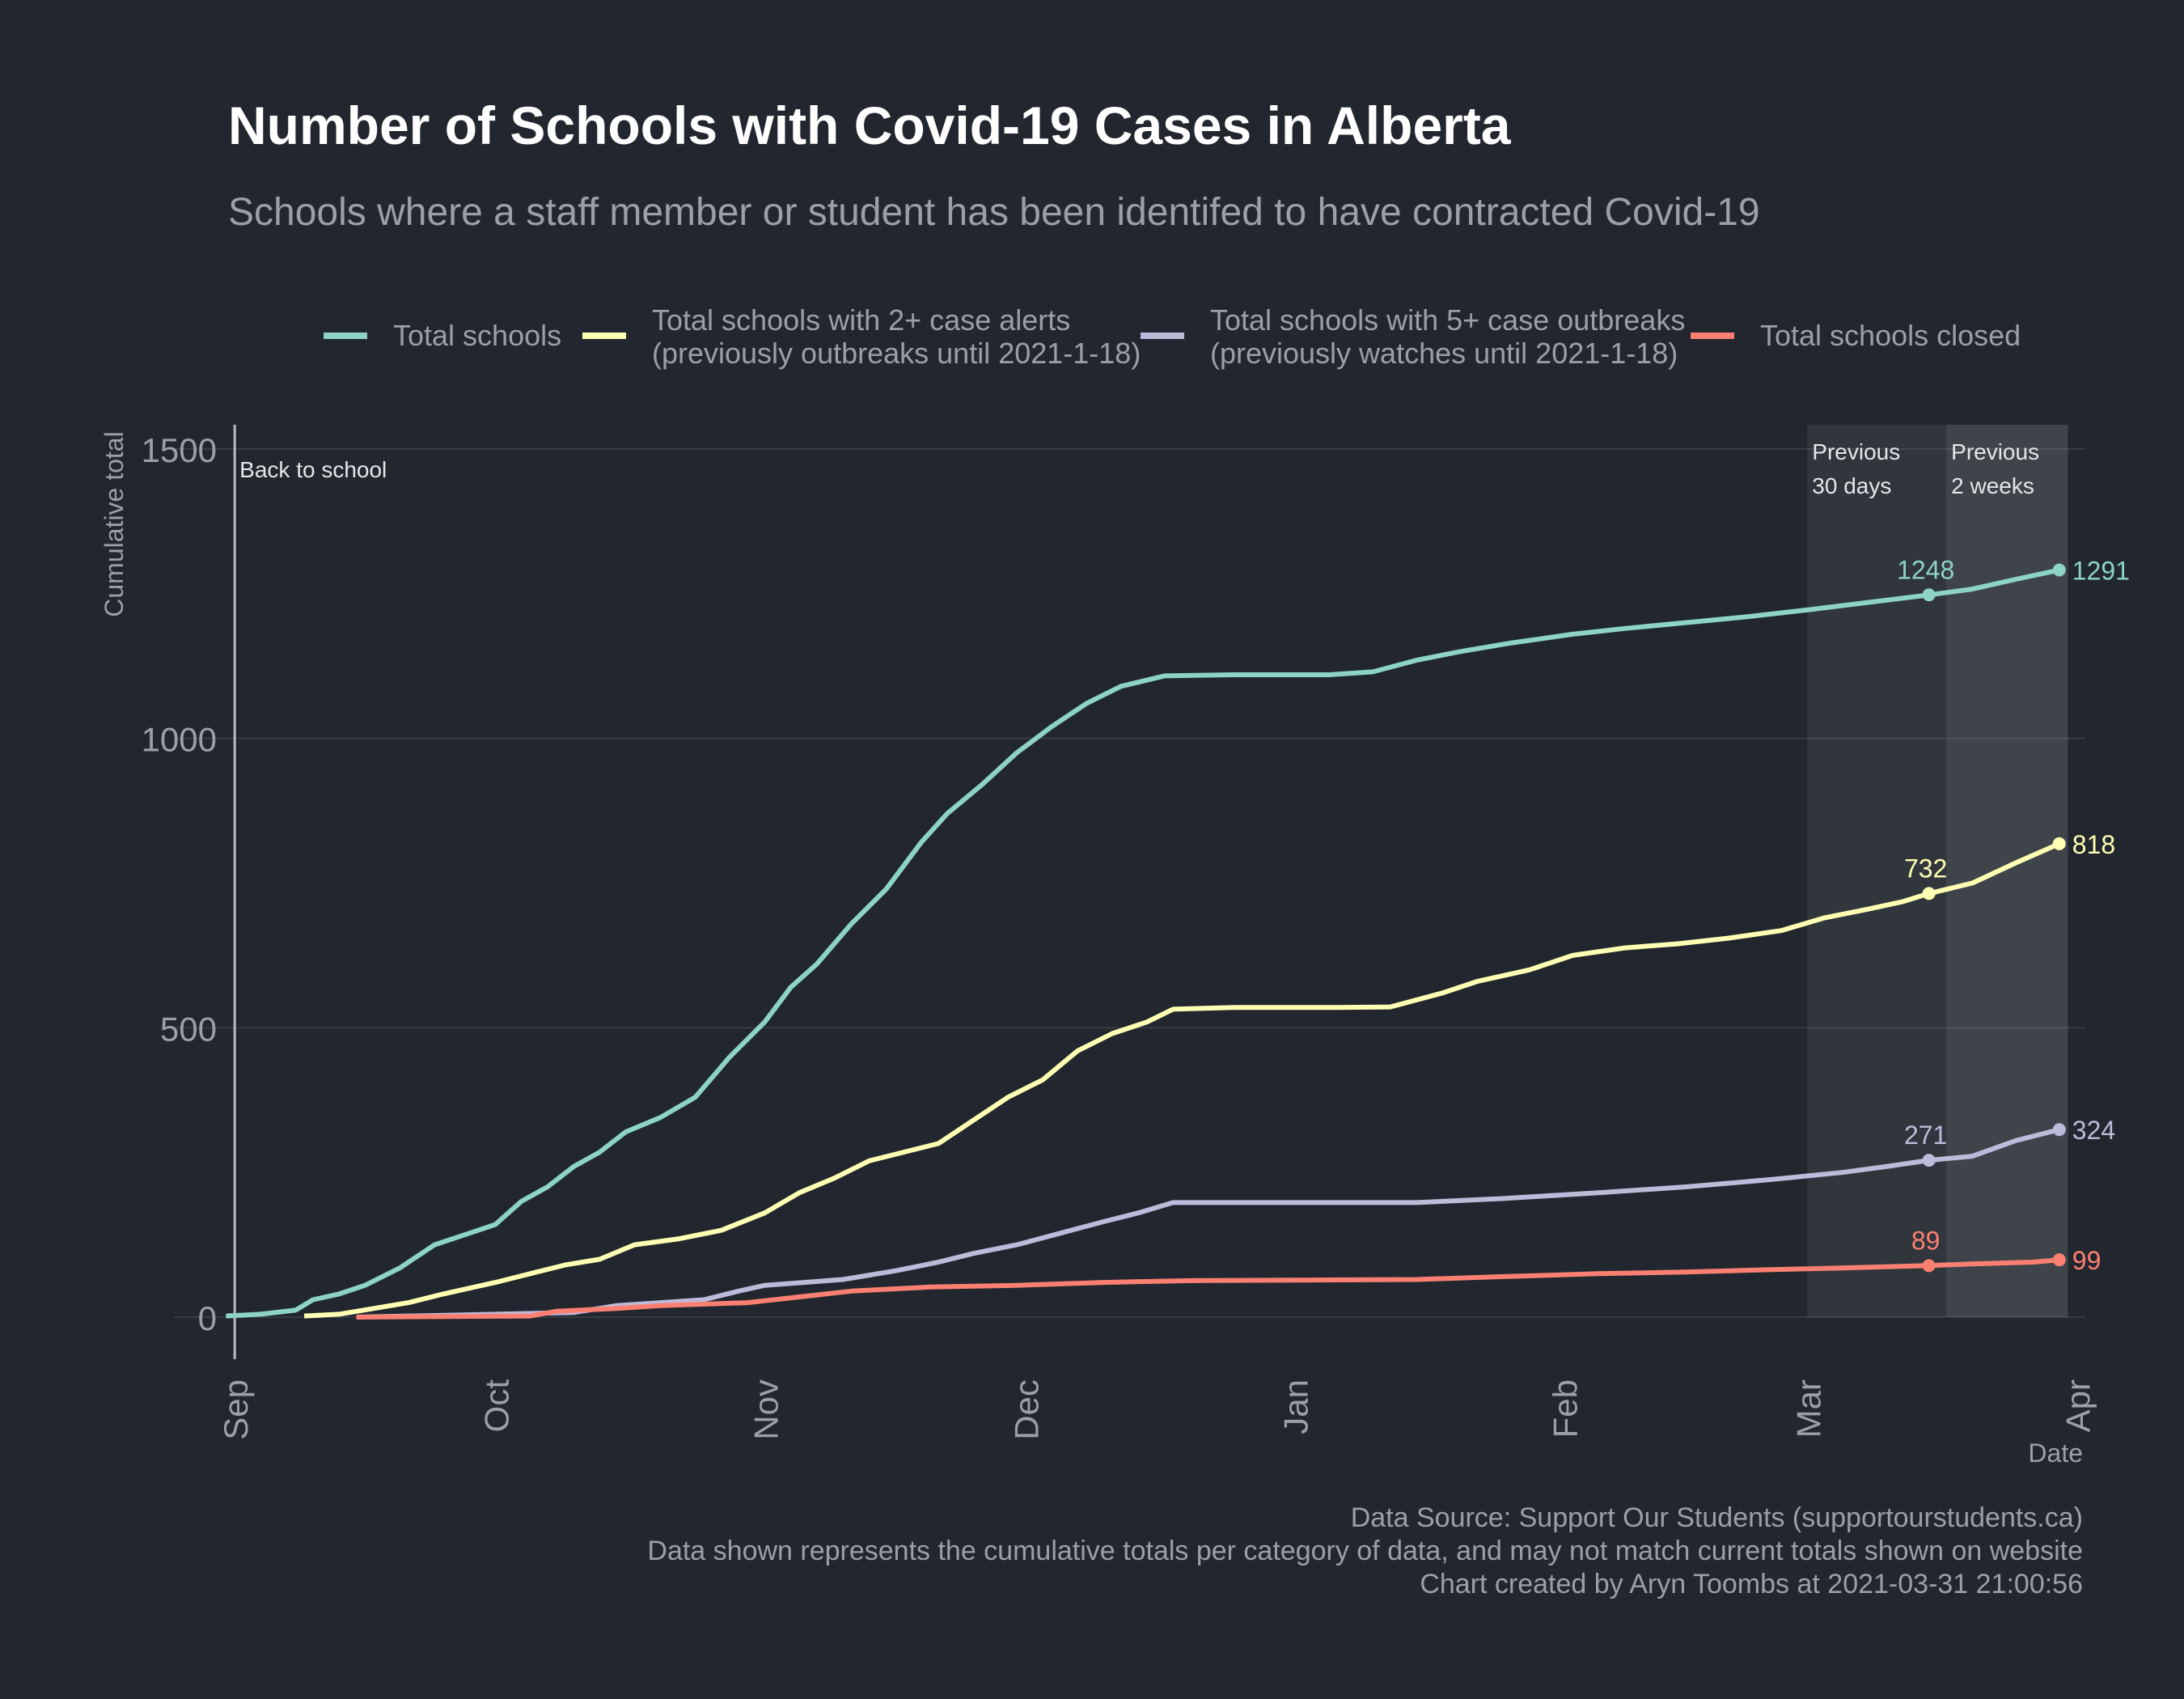  Describe the element at coordinates (179, 740) in the screenshot. I see `y-tick-label: 1000` at that location.